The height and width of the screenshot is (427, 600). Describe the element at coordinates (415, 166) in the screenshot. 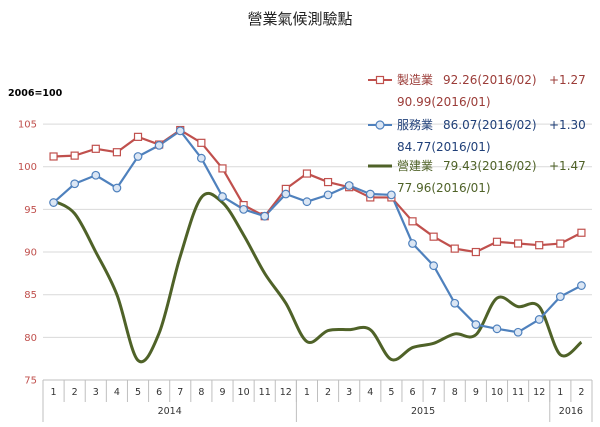

I see `legend-name-construction: 營建業` at that location.